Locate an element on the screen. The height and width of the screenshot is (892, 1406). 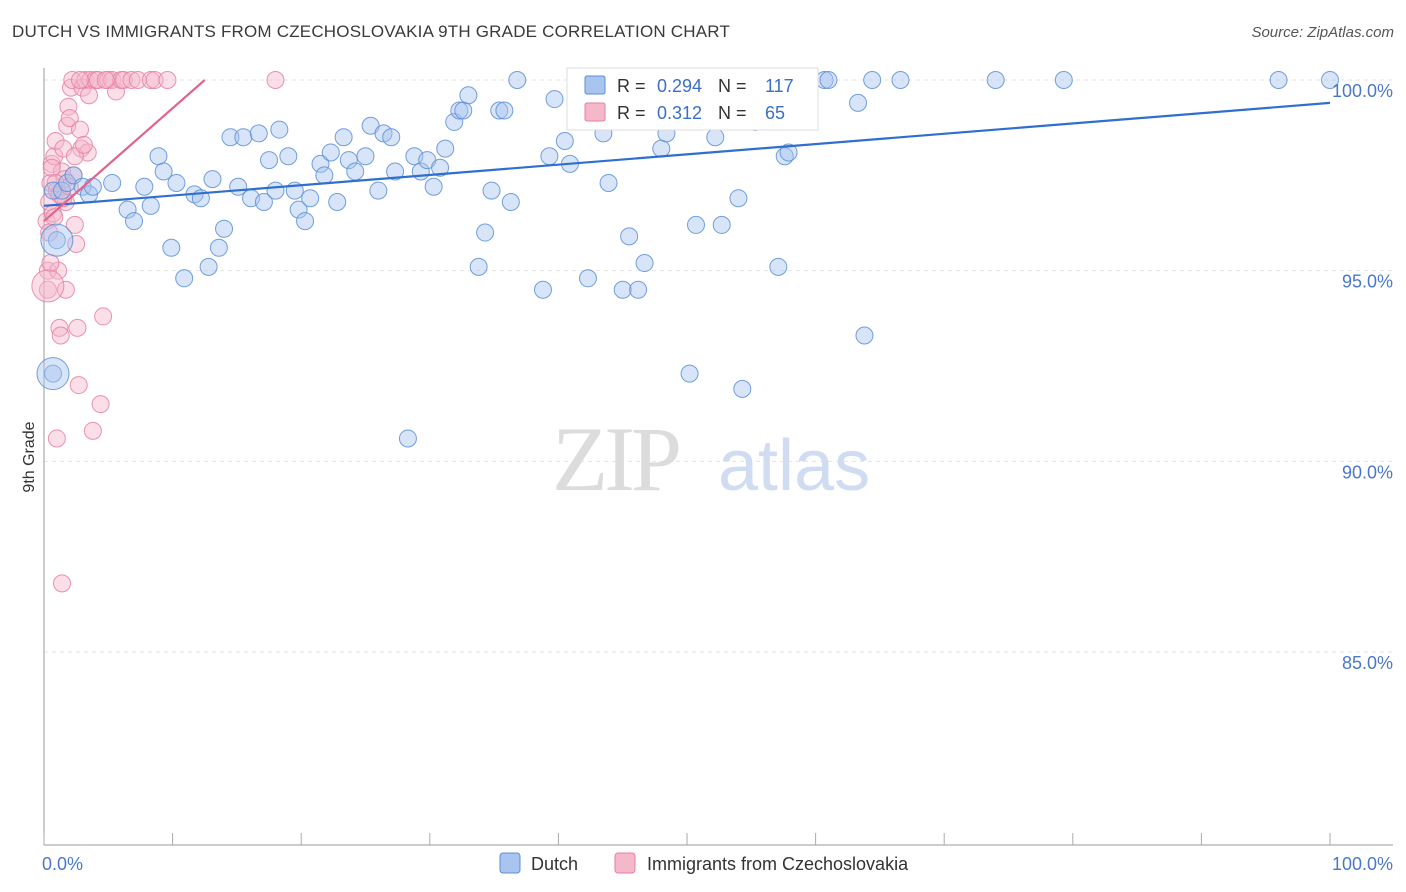
bottom-legend-czech-label: Immigrants from Czechoslovakia is located at coordinates (778, 864).